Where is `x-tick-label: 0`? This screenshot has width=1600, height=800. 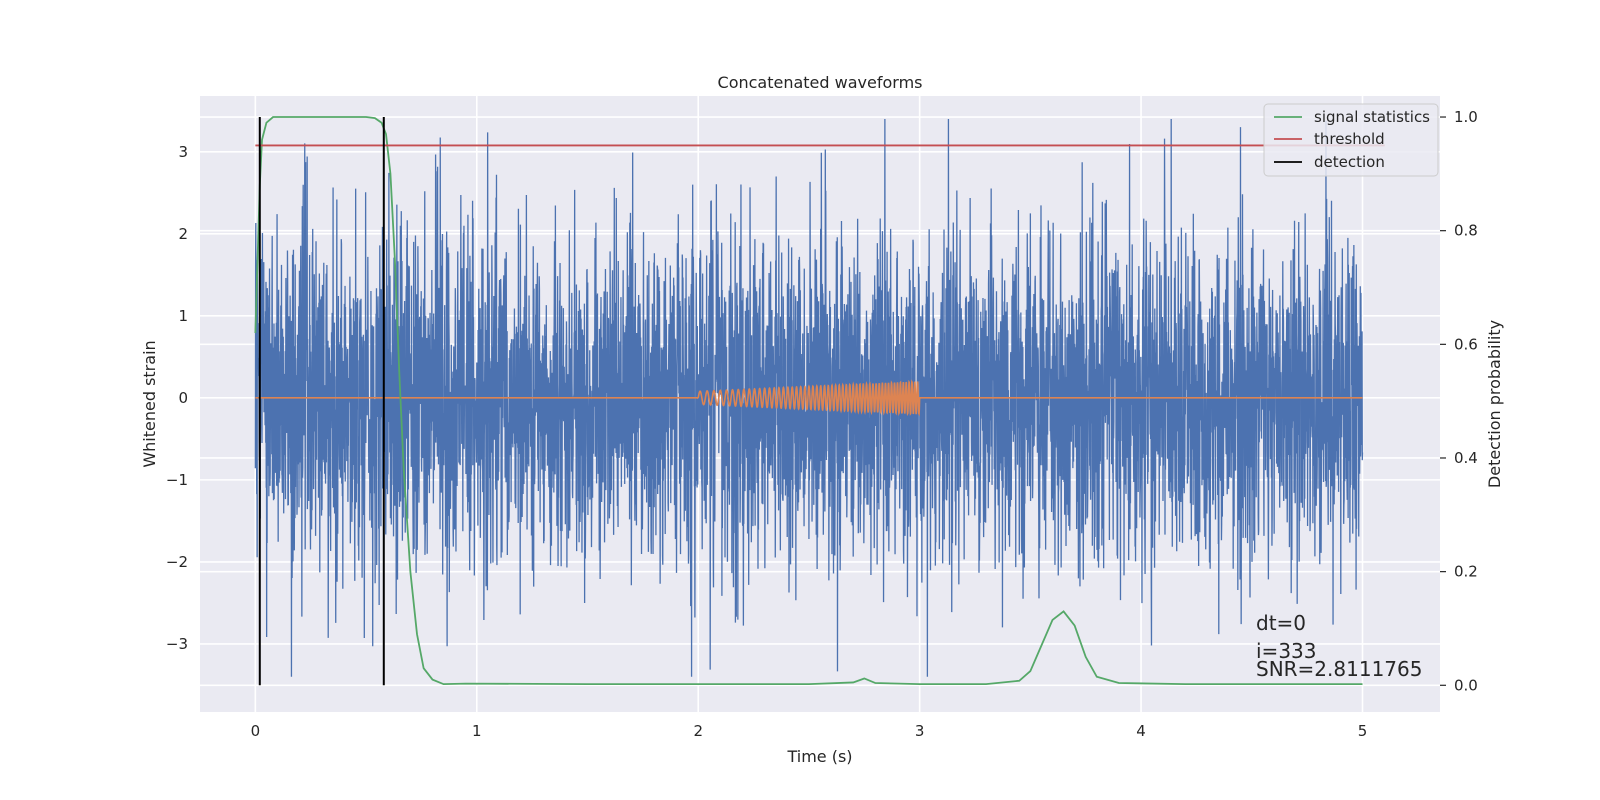 x-tick-label: 0 is located at coordinates (256, 731).